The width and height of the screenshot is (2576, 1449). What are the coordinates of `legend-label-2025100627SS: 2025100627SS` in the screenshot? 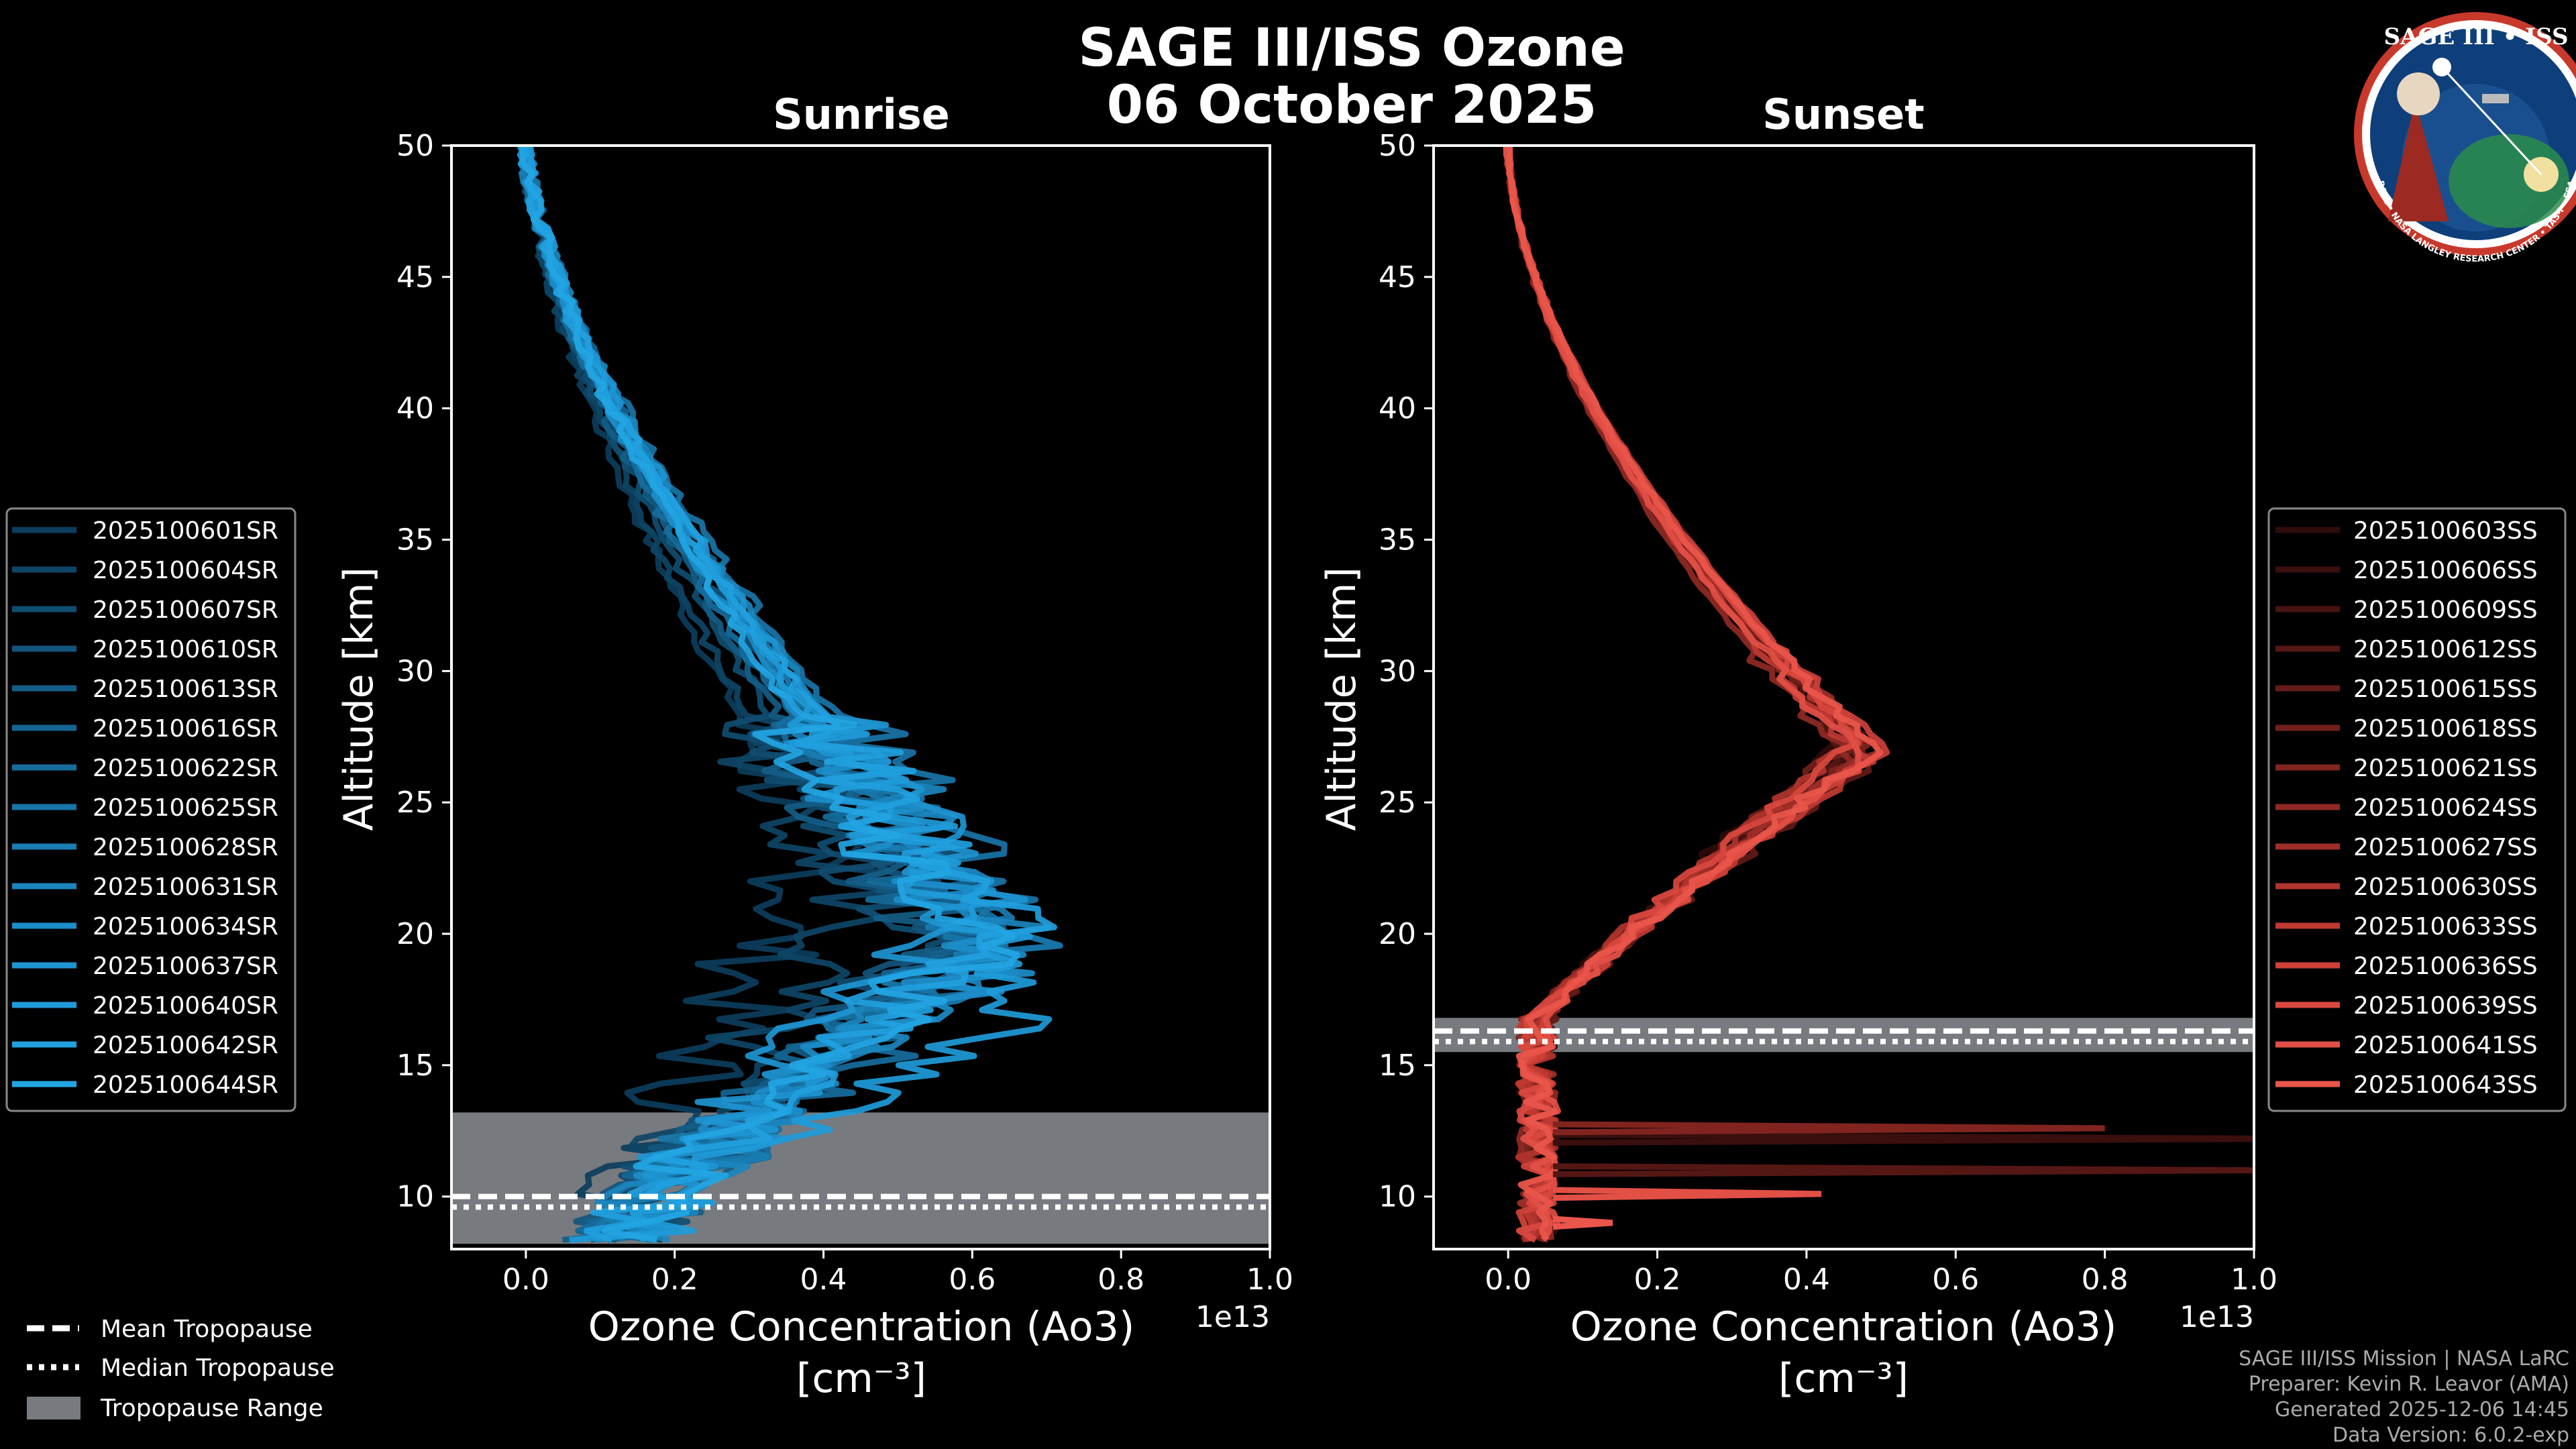 It's located at (2445, 847).